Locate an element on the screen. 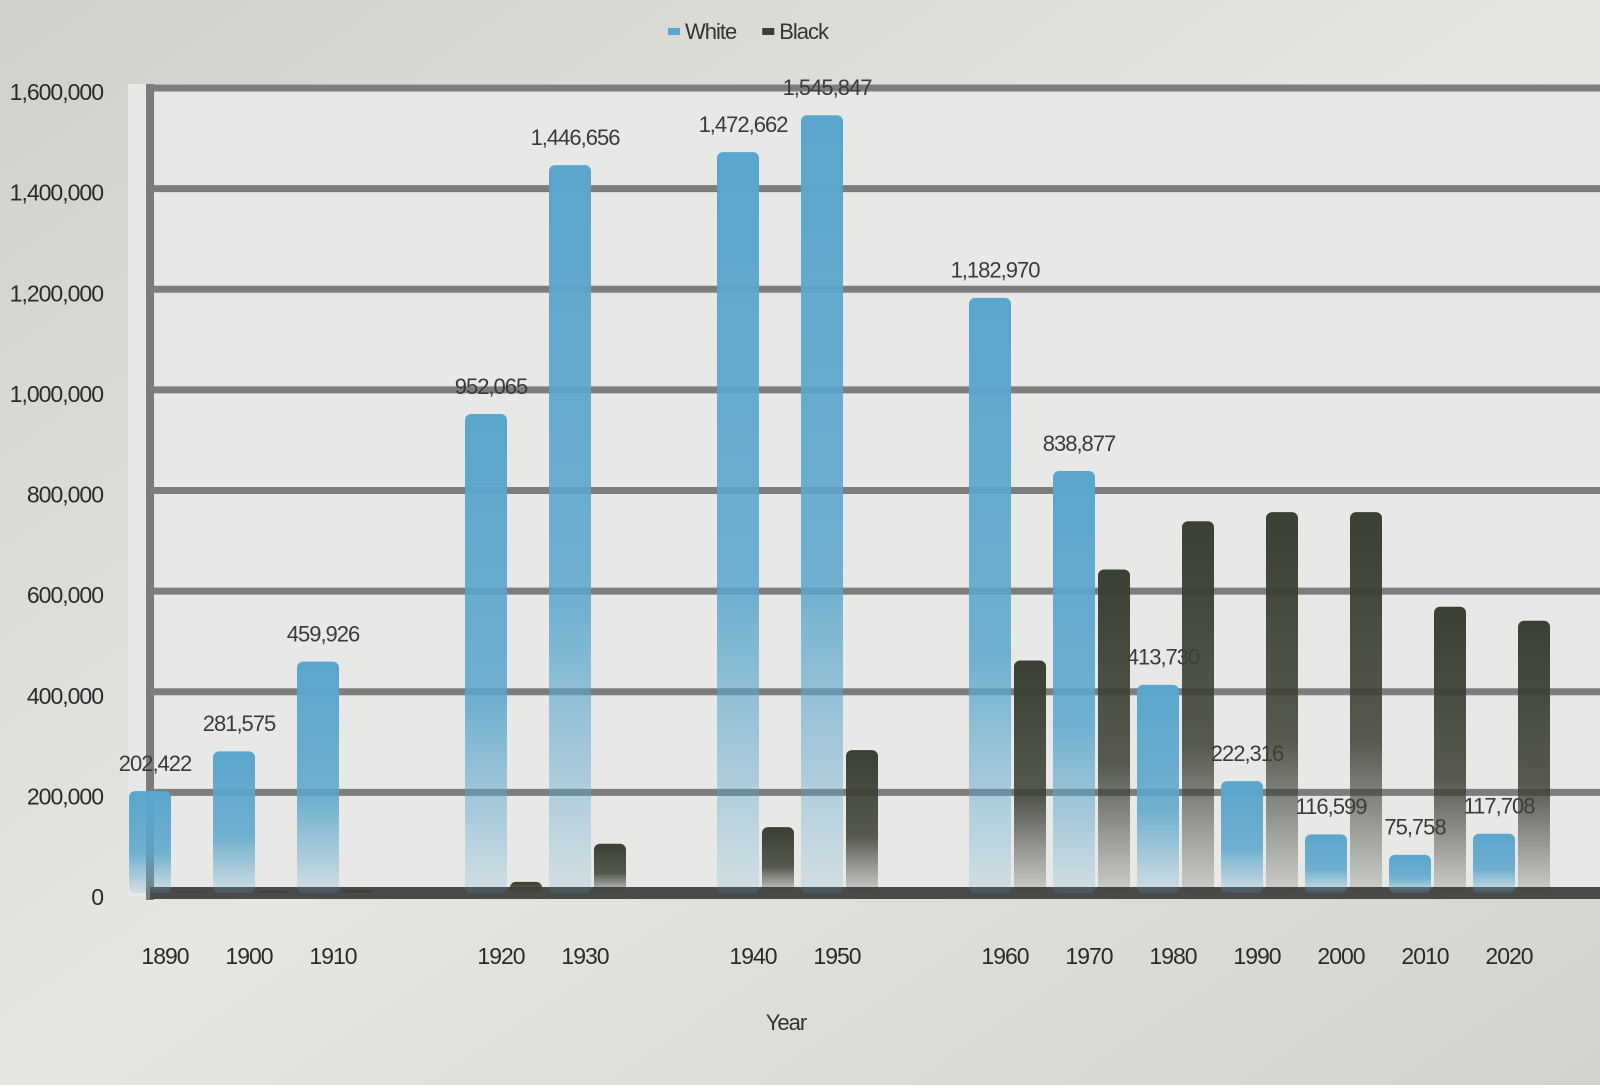 This screenshot has height=1085, width=1600. value-label: 459,926 is located at coordinates (323, 633).